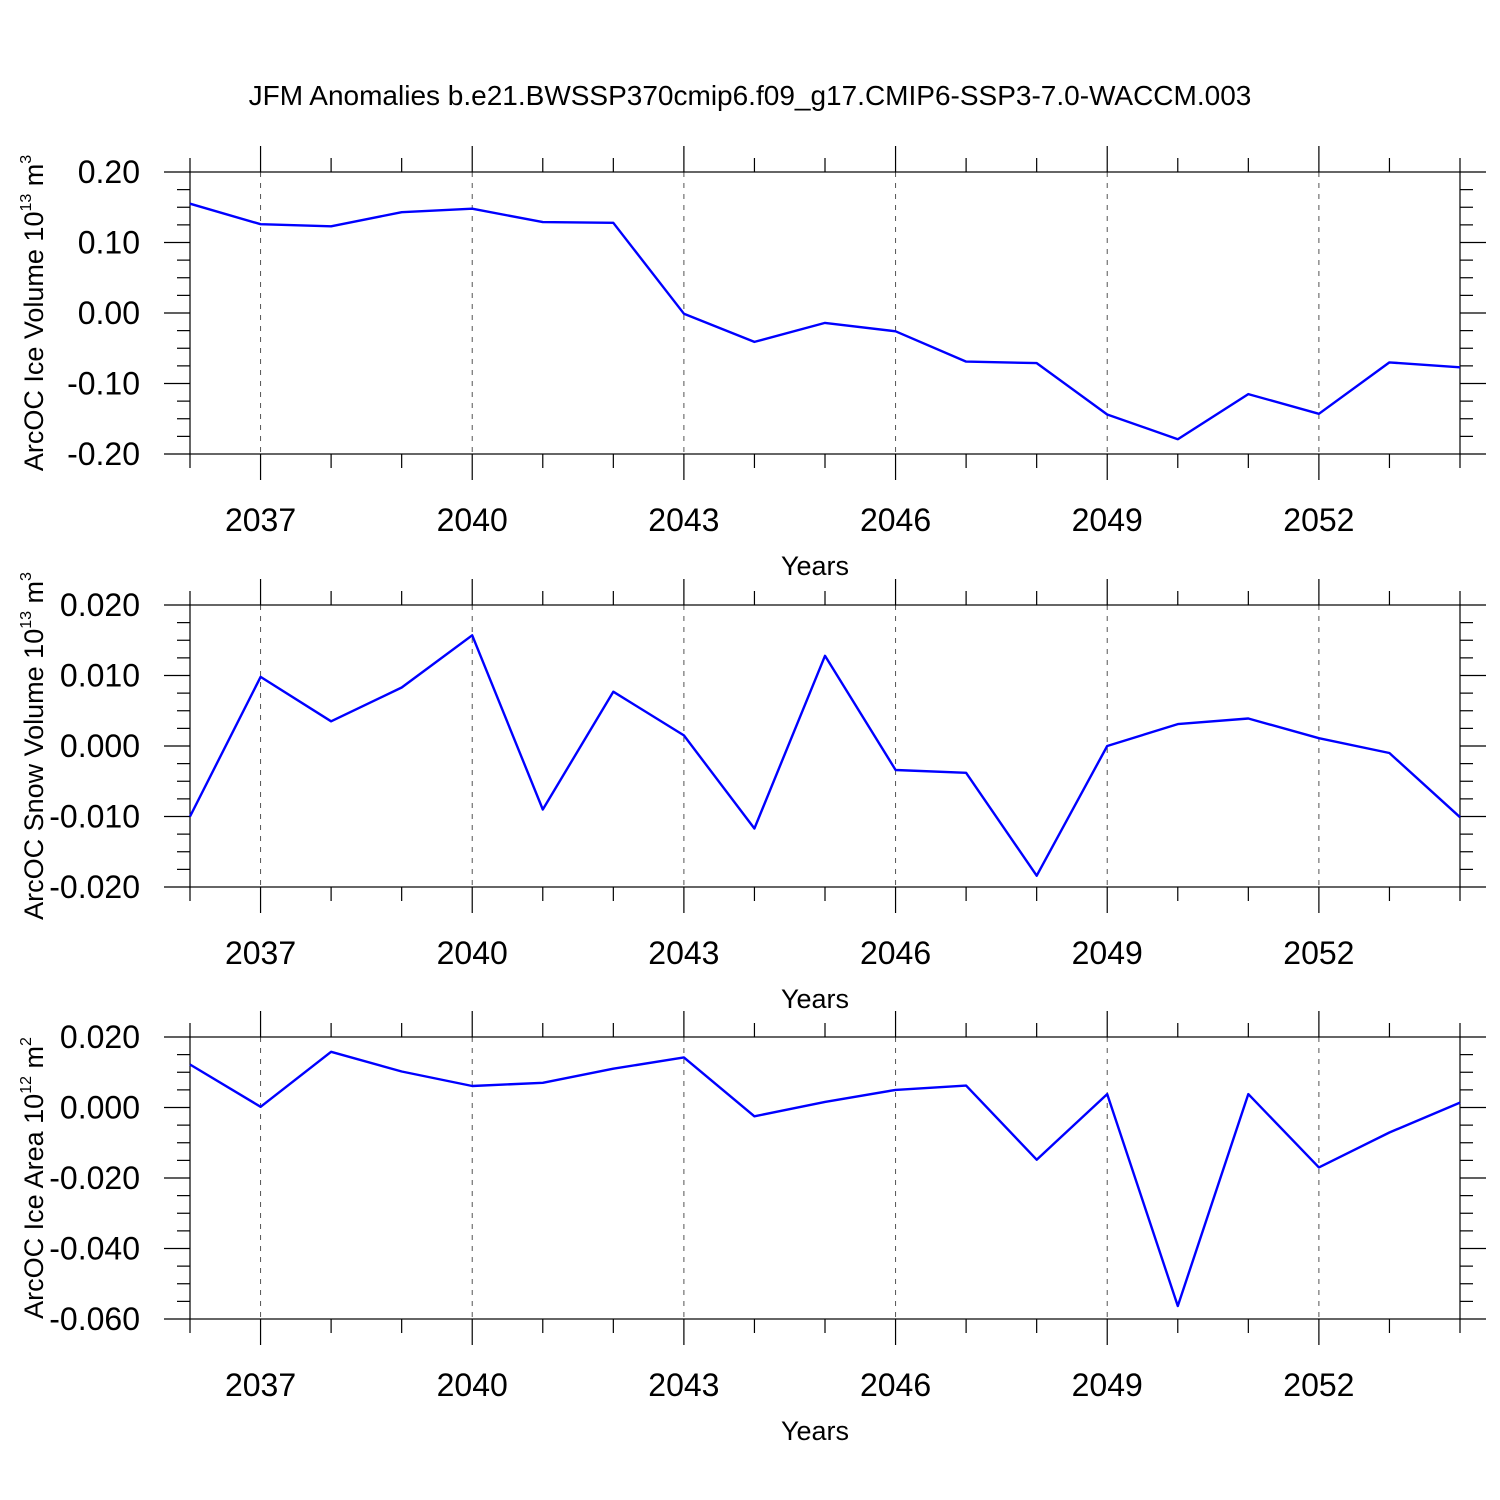  Describe the element at coordinates (103, 454) in the screenshot. I see `y-tick-label: -0.20` at that location.